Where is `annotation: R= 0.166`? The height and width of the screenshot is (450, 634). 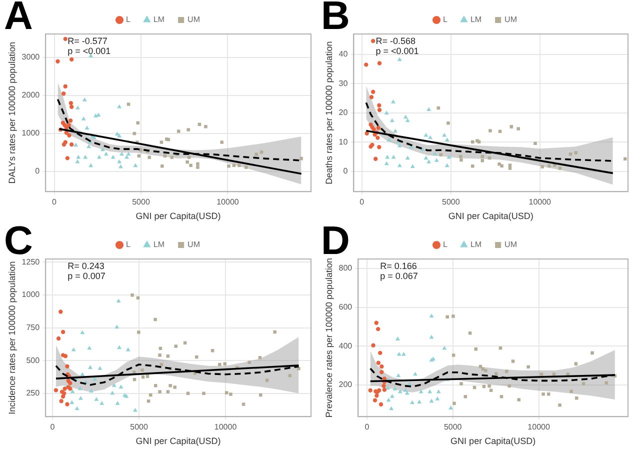
annotation: R= 0.166 is located at coordinates (398, 265).